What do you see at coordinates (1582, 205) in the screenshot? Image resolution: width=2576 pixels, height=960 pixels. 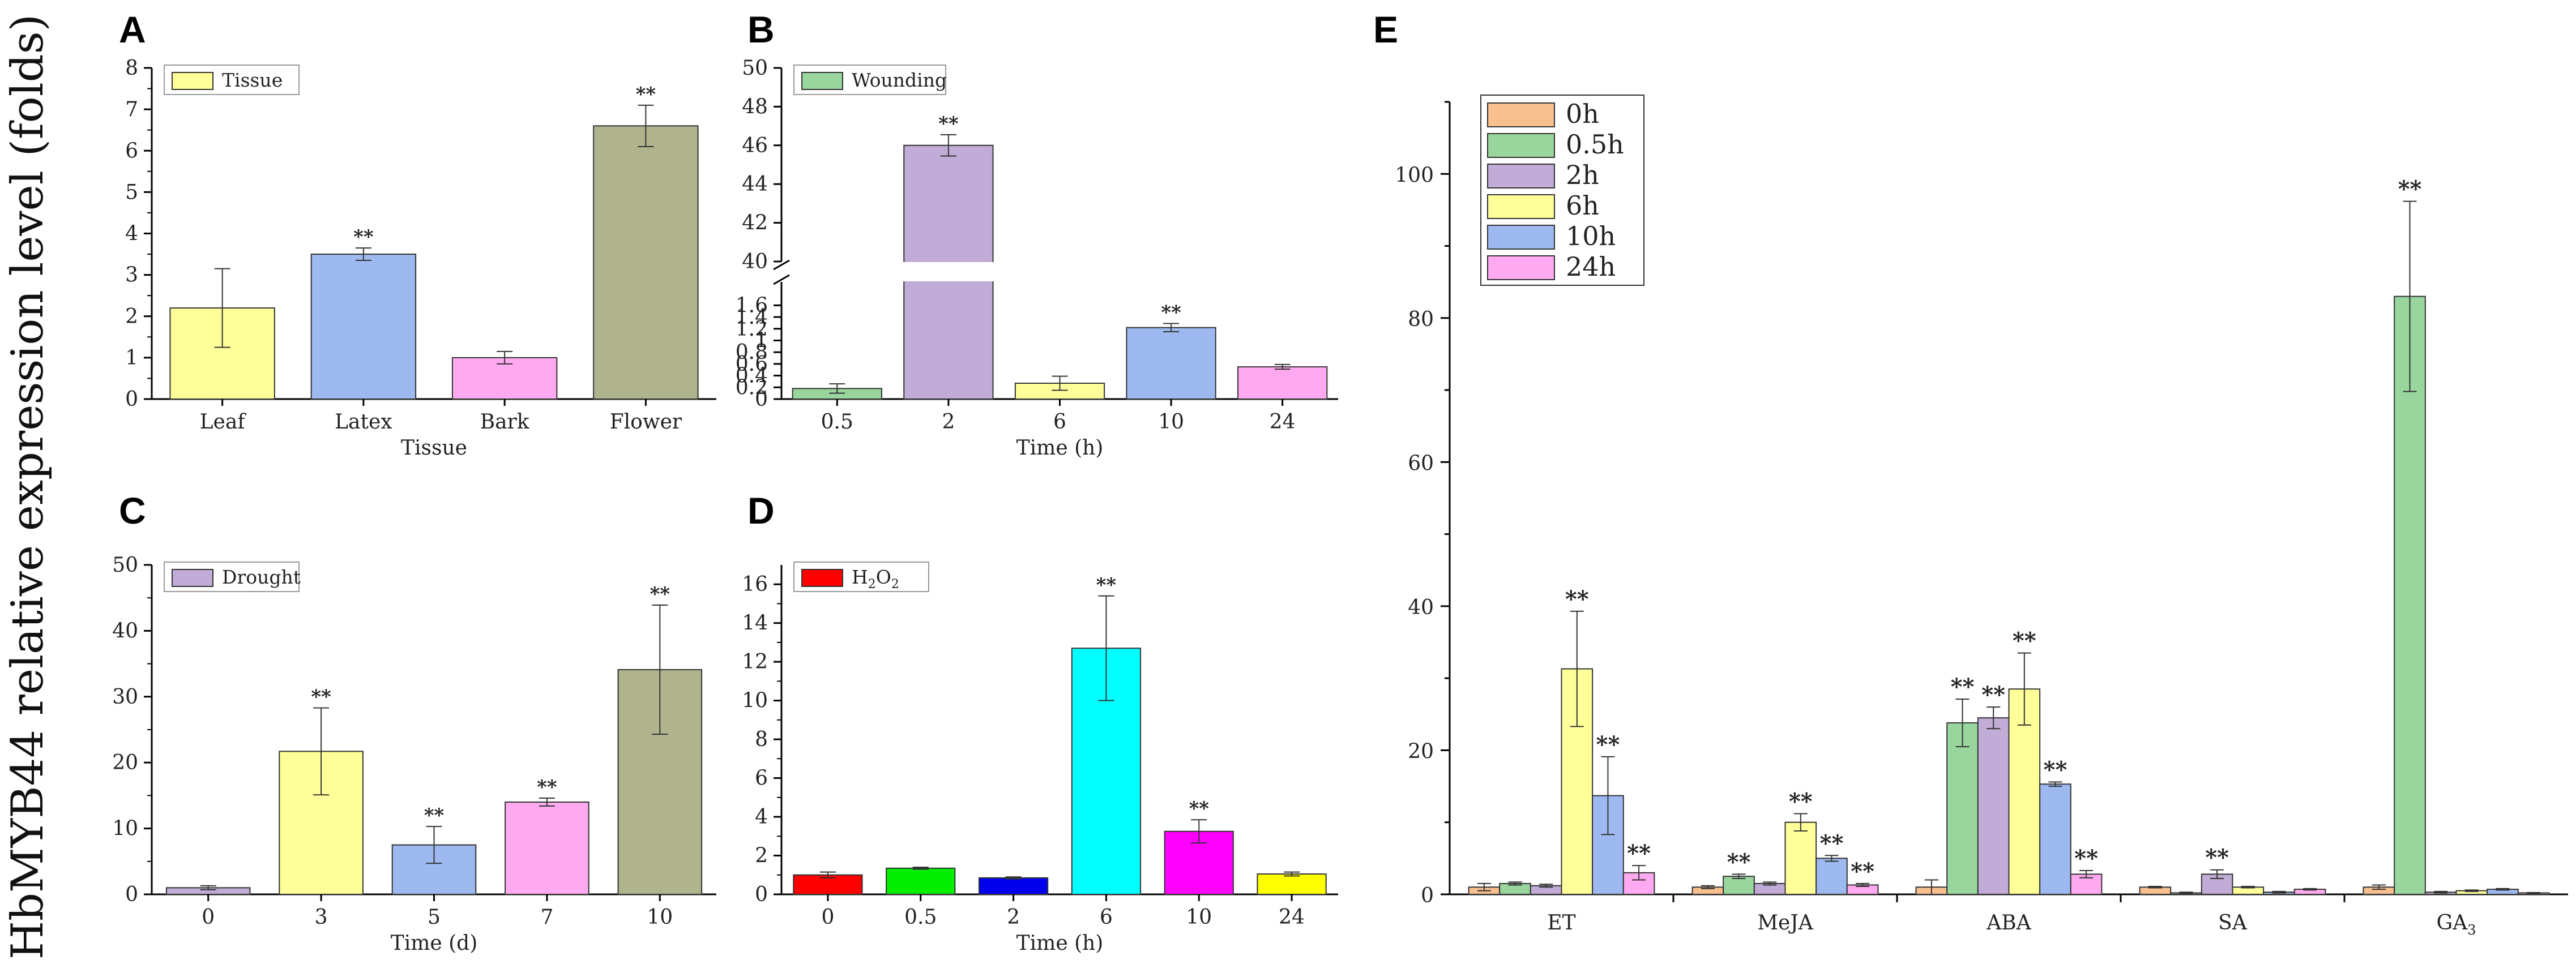 I see `legend-label: 6h` at bounding box center [1582, 205].